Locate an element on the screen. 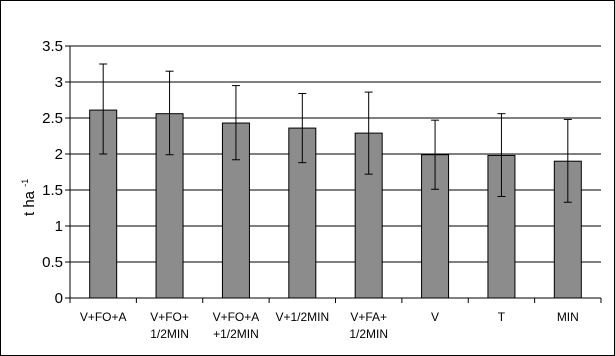  y-tick-label: 2 is located at coordinates (59, 154).